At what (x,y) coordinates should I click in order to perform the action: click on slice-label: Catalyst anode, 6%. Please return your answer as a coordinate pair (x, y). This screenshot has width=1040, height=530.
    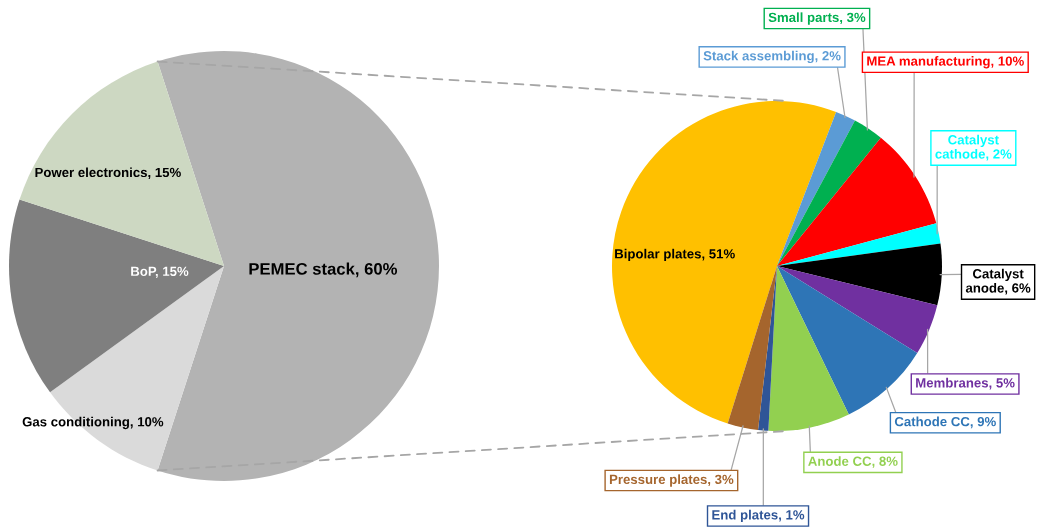
    Looking at the image, I should click on (998, 281).